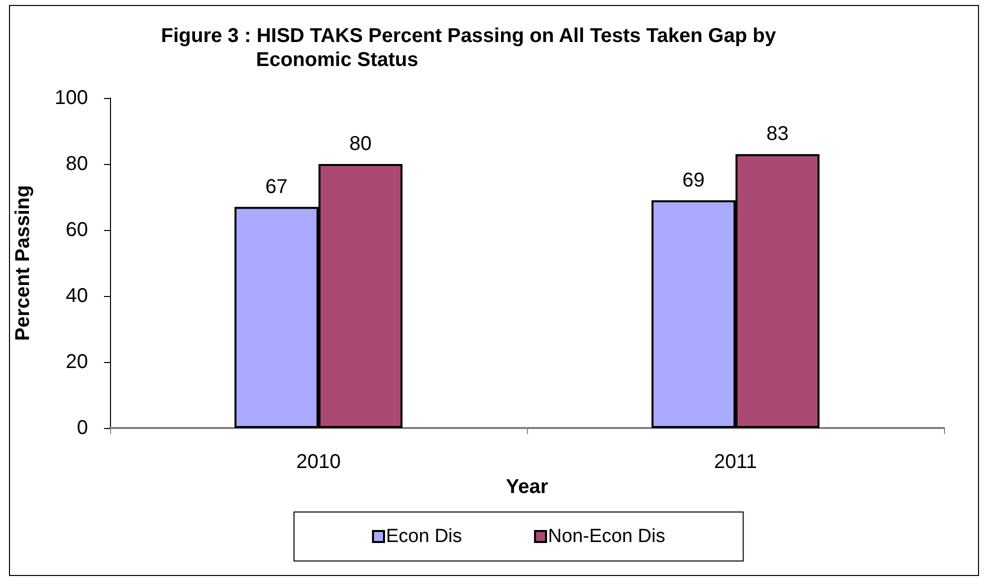 The height and width of the screenshot is (585, 987). Describe the element at coordinates (693, 180) in the screenshot. I see `data-label: 69` at that location.